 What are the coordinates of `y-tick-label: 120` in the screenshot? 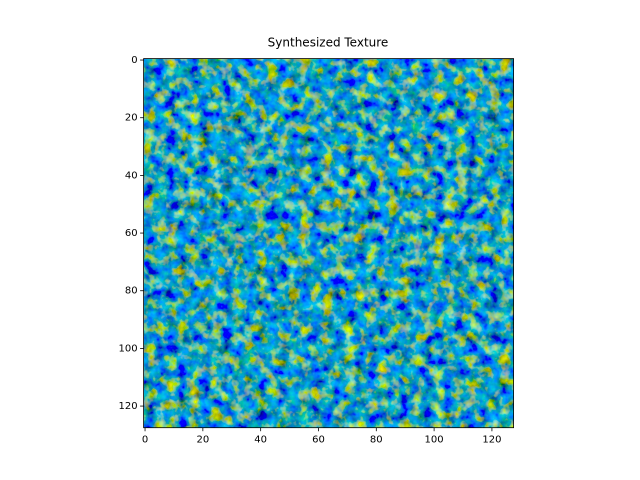 It's located at (128, 406).